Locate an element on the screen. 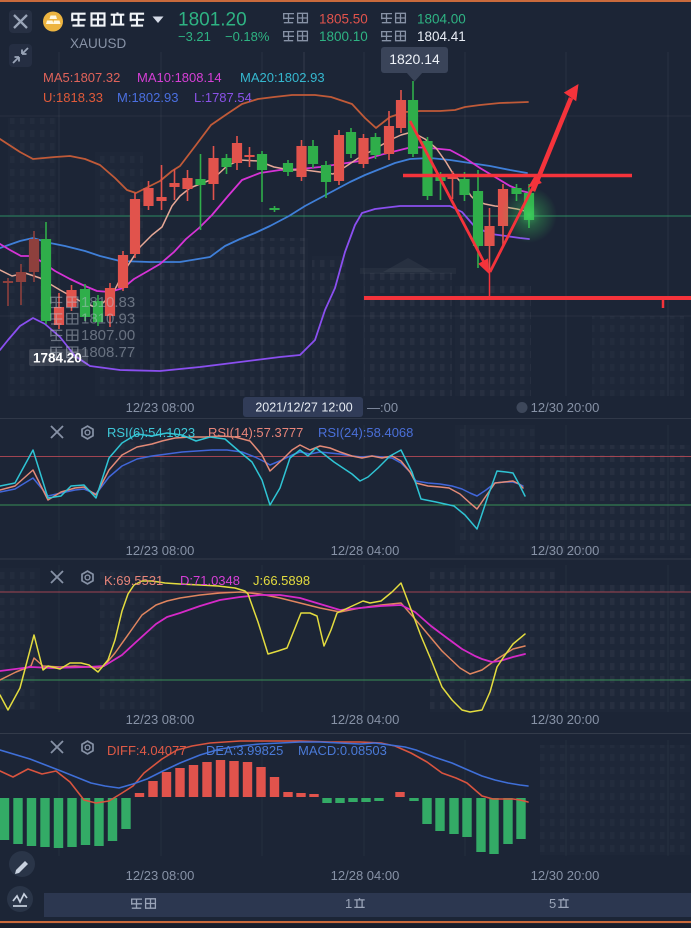 This screenshot has height=928, width=691. svg-text: RSI(6):54.1023 is located at coordinates (151, 432).